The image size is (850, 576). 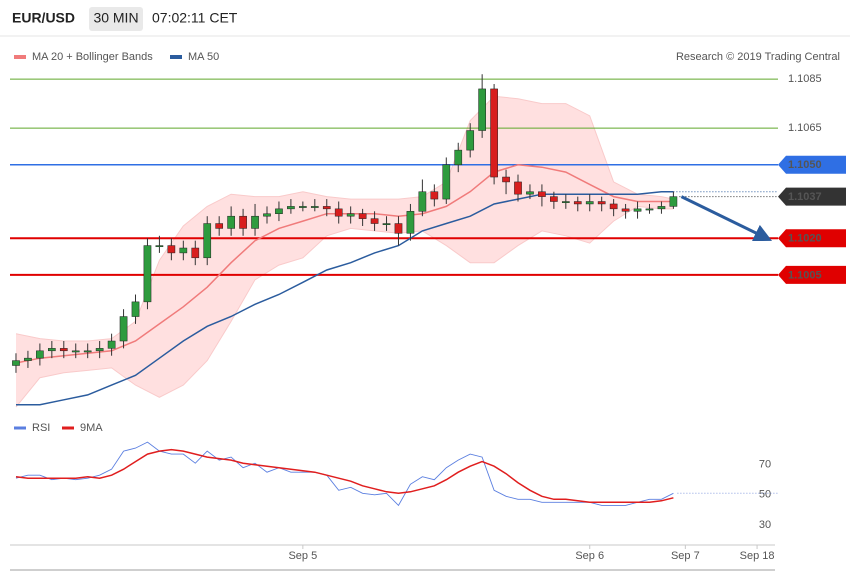 I want to click on x-tick-label: Sep 7, so click(x=685, y=556).